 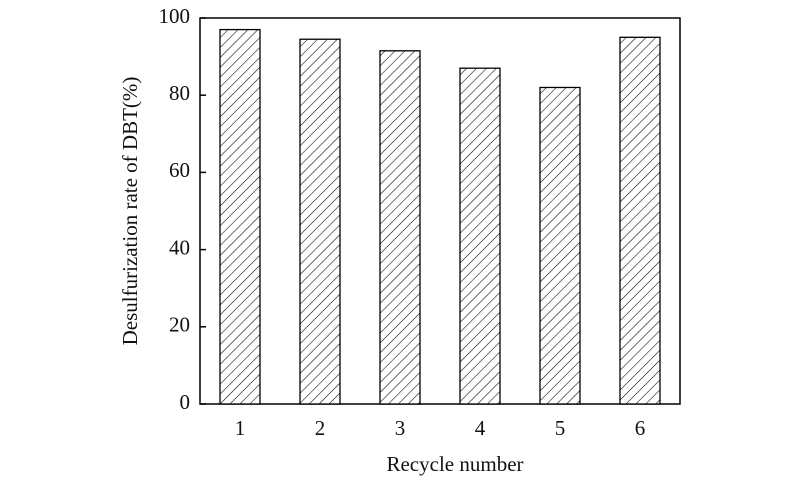 I want to click on y-tick-label: 40, so click(x=179, y=247).